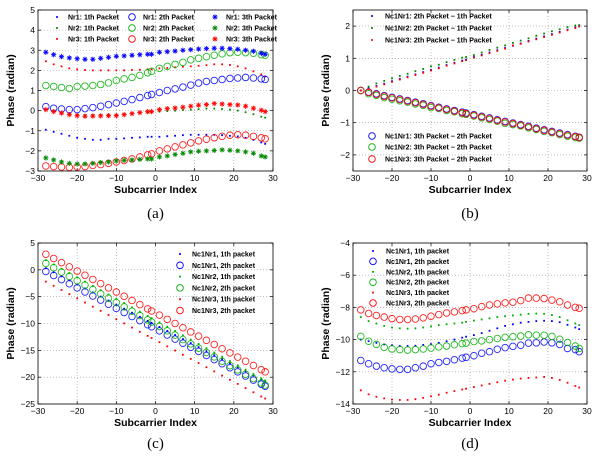  I want to click on legend-item: Nc1Nr2, 2th packet, so click(216, 288).